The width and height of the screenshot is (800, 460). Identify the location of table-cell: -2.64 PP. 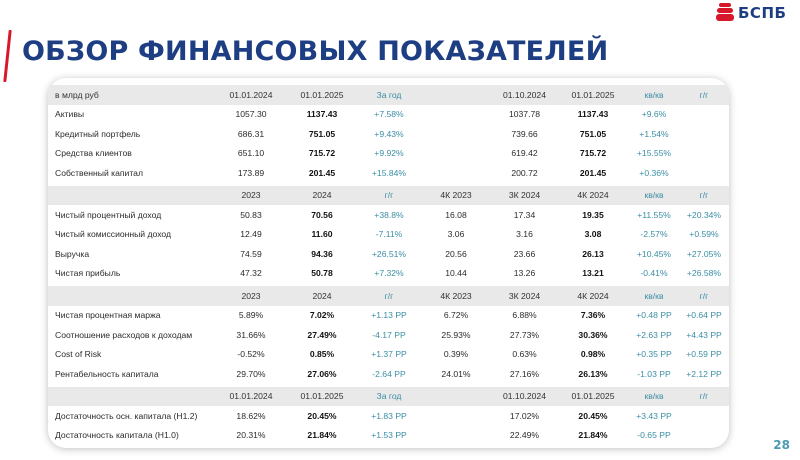
(389, 373).